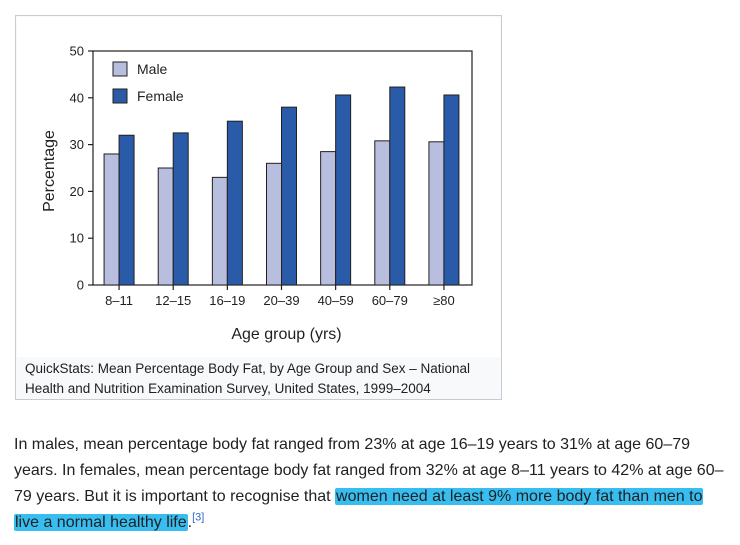  What do you see at coordinates (390, 300) in the screenshot?
I see `x-tick-label: 60–79` at bounding box center [390, 300].